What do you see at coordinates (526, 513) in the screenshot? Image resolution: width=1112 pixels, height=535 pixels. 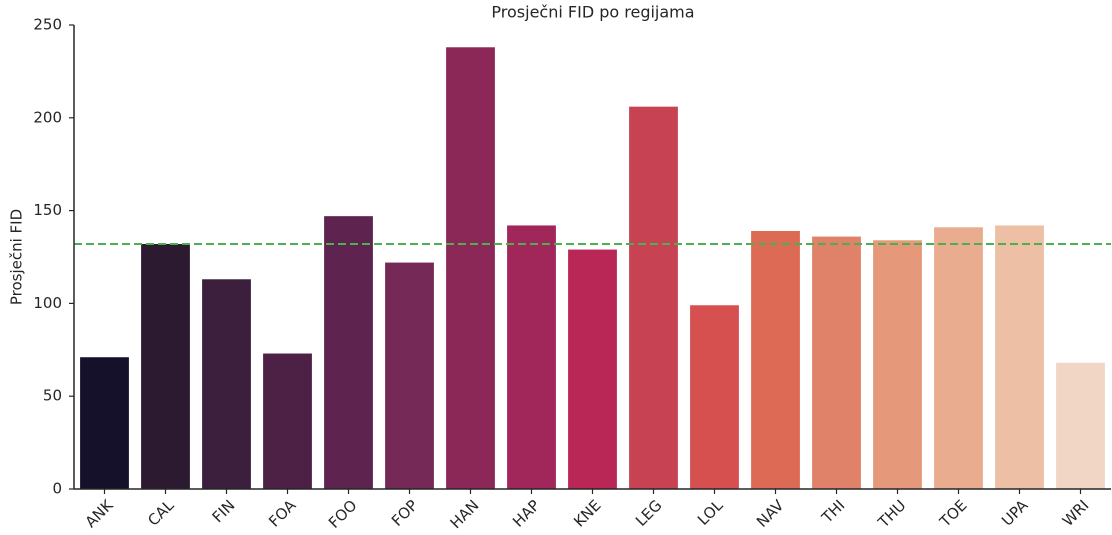 I see `x-tick-label: HAP` at bounding box center [526, 513].